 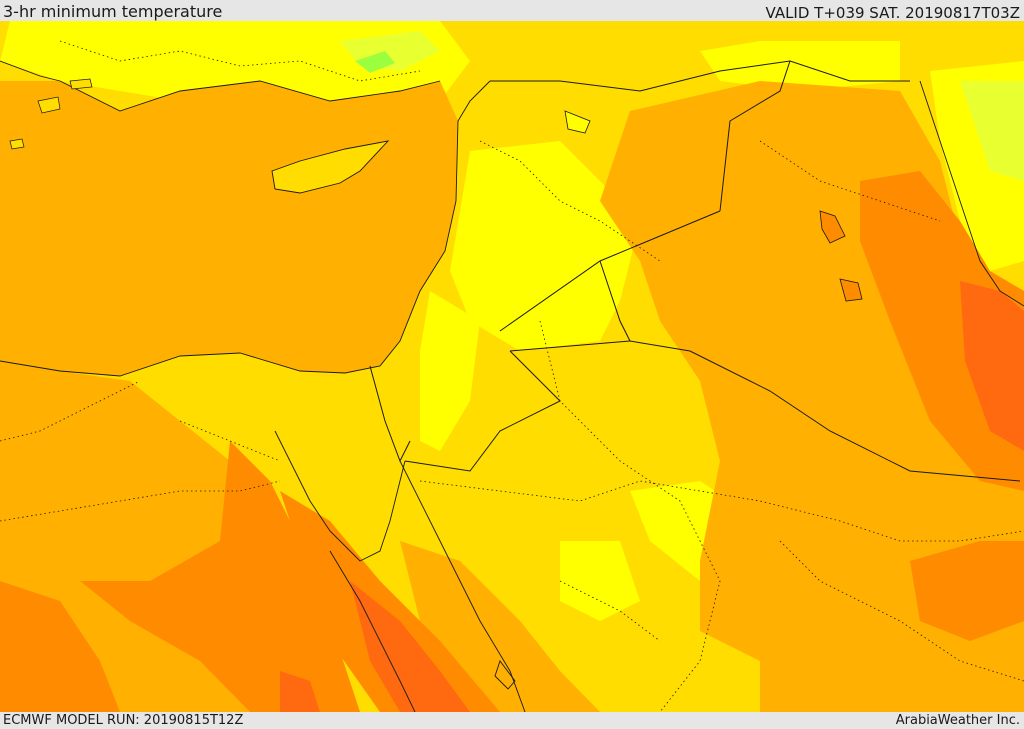 I want to click on model-run-label: ECMWF MODEL RUN: 20190815T12Z, so click(x=123, y=720).